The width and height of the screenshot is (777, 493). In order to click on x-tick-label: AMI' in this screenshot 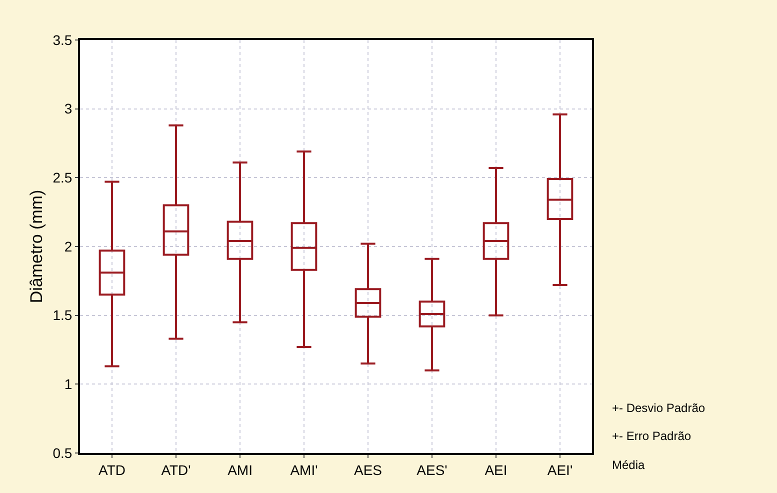, I will do `click(304, 470)`.